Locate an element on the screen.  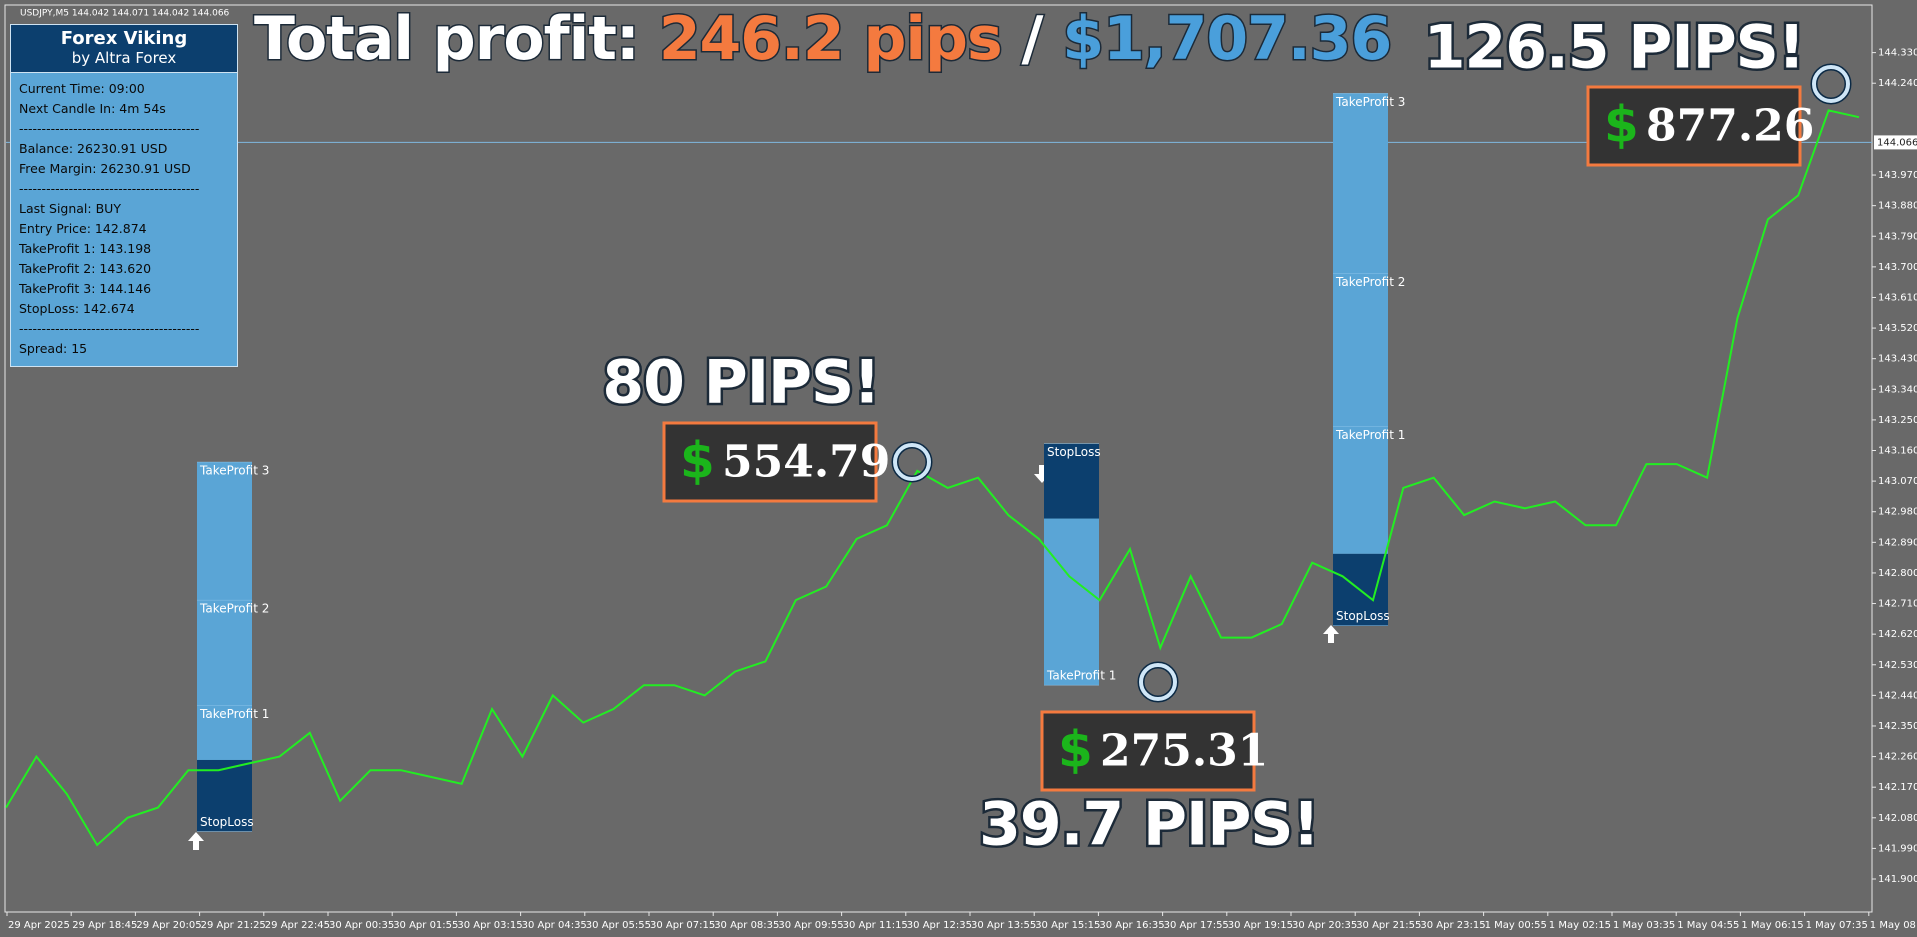
y-tick-label: 142.170 is located at coordinates (1897, 787).